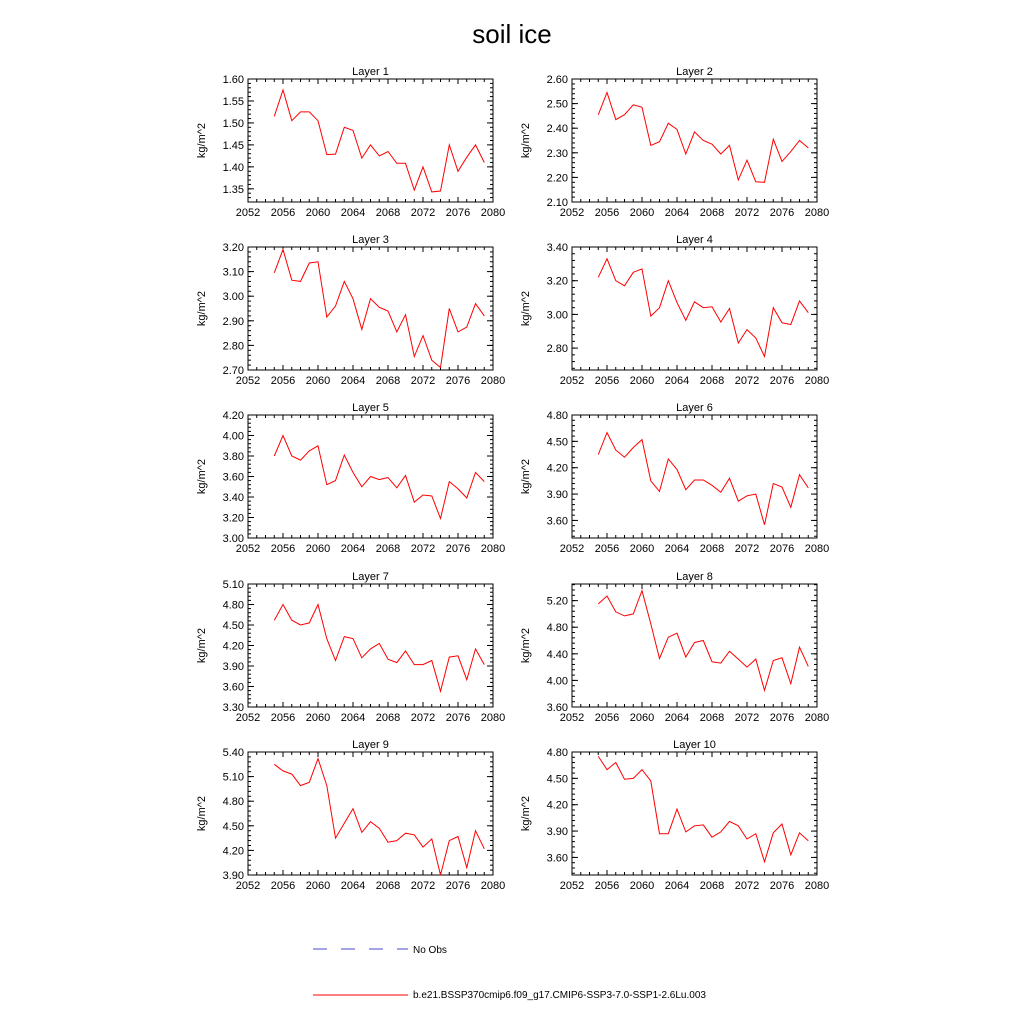 The height and width of the screenshot is (1024, 1024). I want to click on y-tick-label: 1.40, so click(233, 168).